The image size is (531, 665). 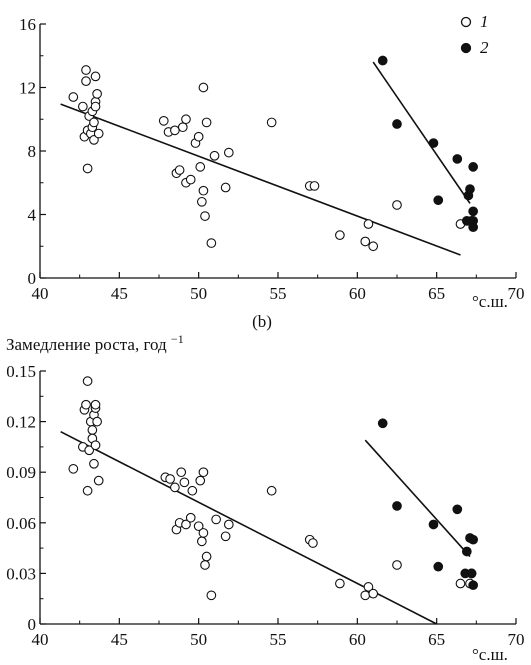 I want to click on x-tick-label: 55, so click(x=278, y=293).